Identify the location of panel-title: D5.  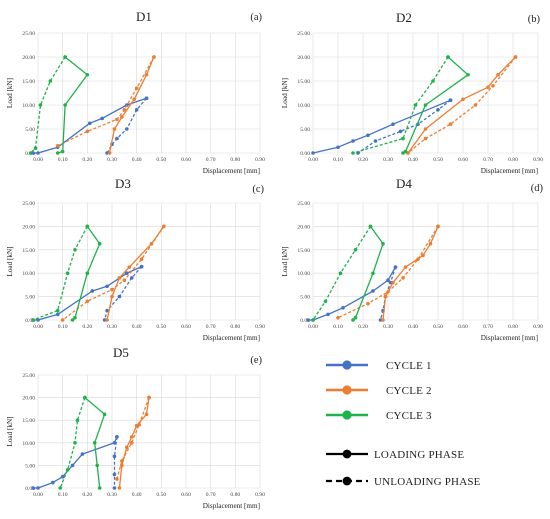
(121, 352).